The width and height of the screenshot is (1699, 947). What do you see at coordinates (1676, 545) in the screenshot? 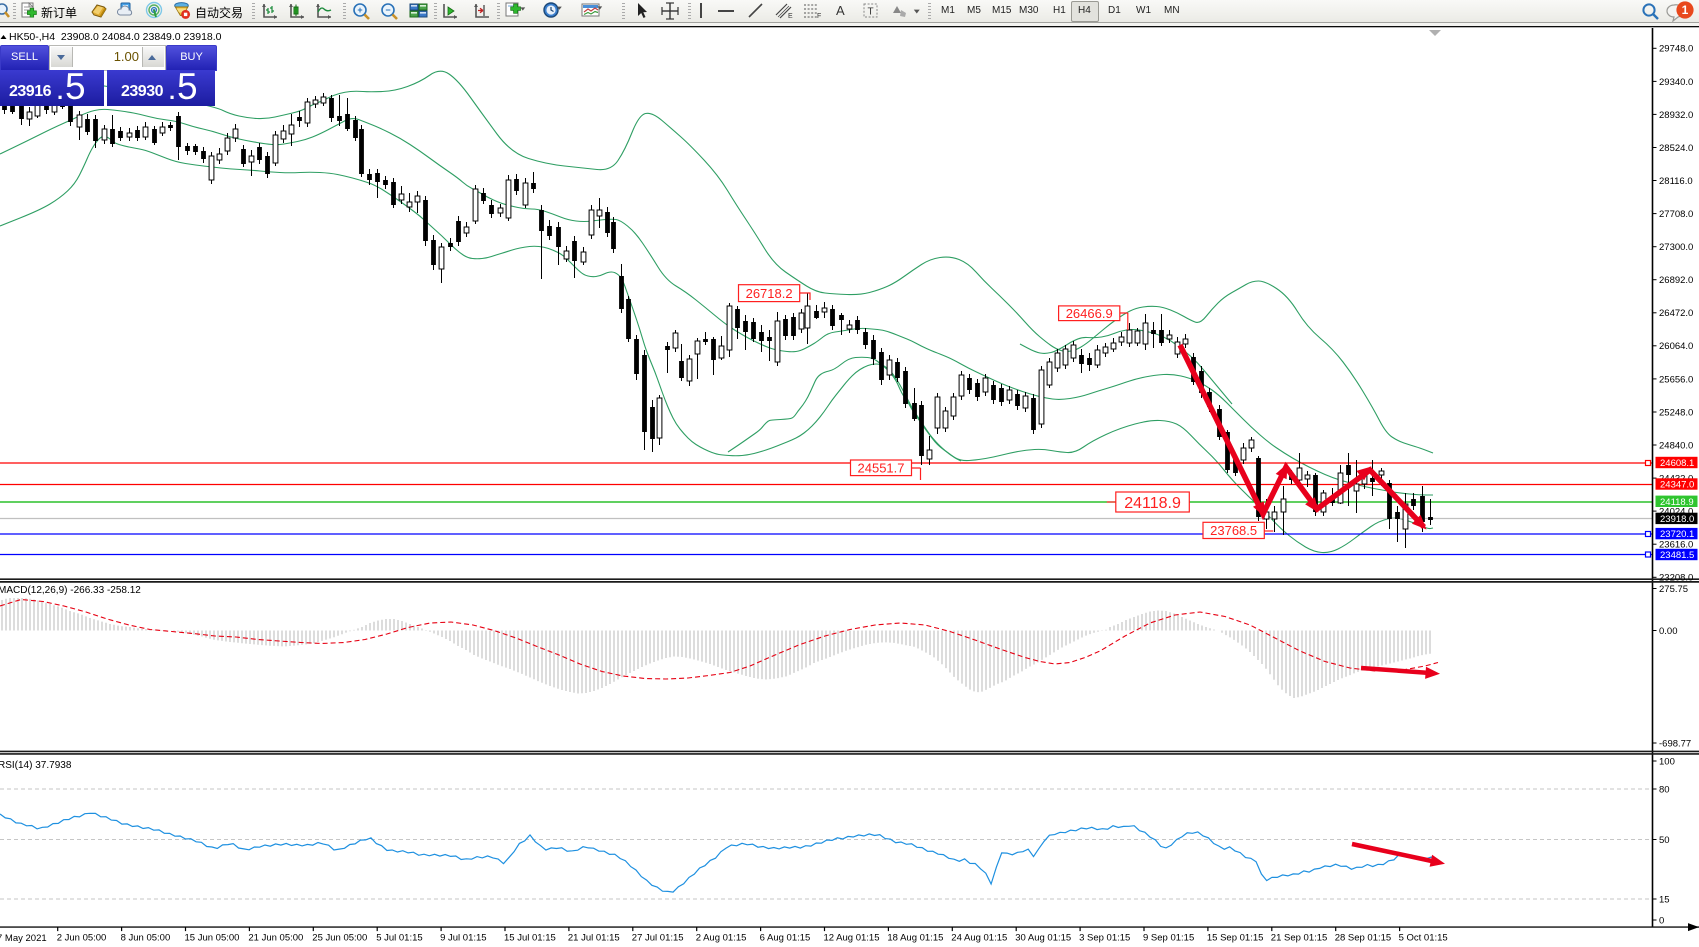
I see `svg-text: 23616.0` at bounding box center [1676, 545].